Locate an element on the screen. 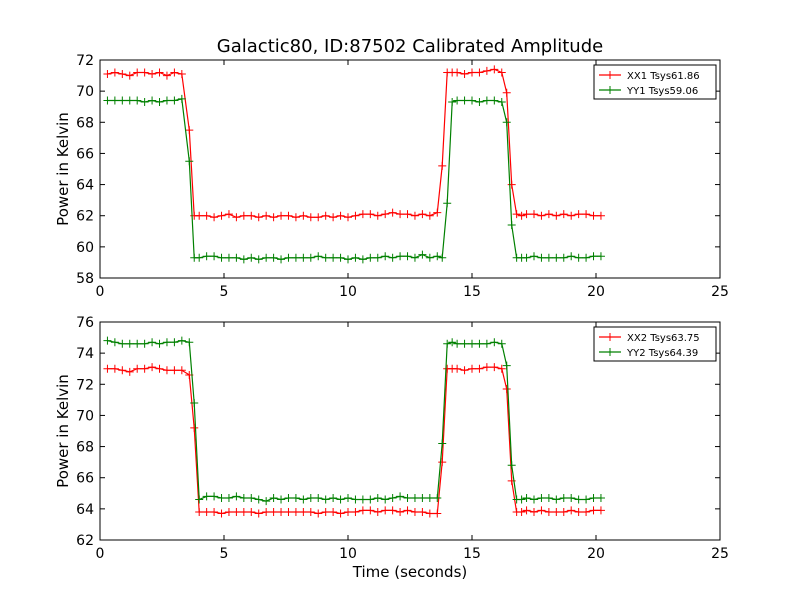 This screenshot has height=600, width=800. x-tick-label: 0 is located at coordinates (100, 292).